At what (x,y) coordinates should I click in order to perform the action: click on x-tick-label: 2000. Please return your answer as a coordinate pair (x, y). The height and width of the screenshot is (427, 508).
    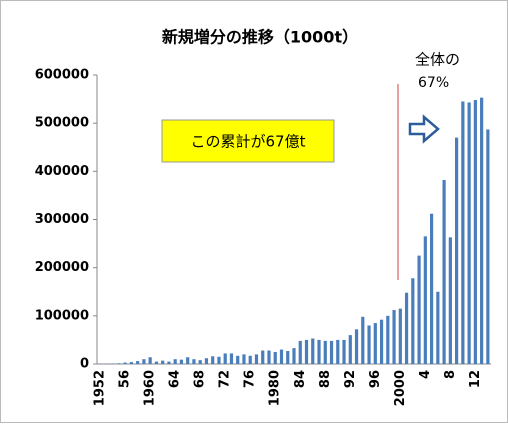
    Looking at the image, I should click on (400, 388).